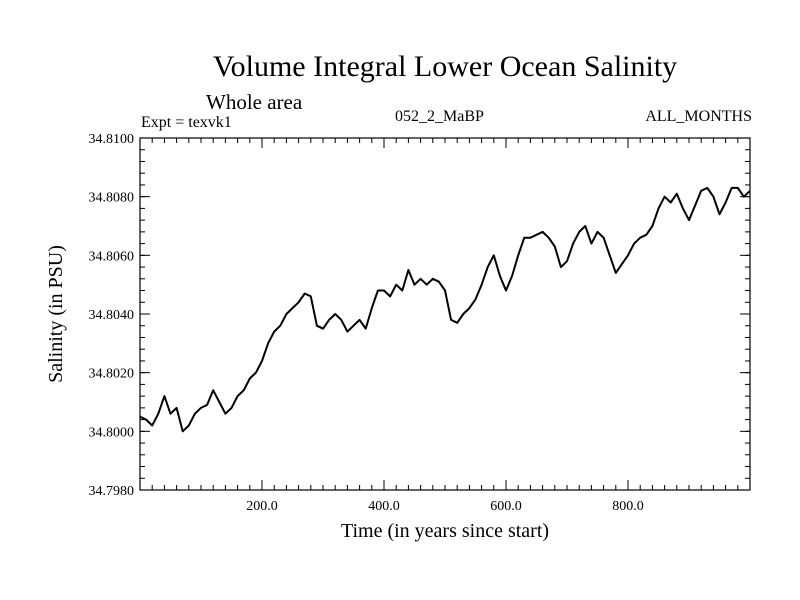  Describe the element at coordinates (56, 314) in the screenshot. I see `y-axis-label: Salinity (in PSU)` at that location.